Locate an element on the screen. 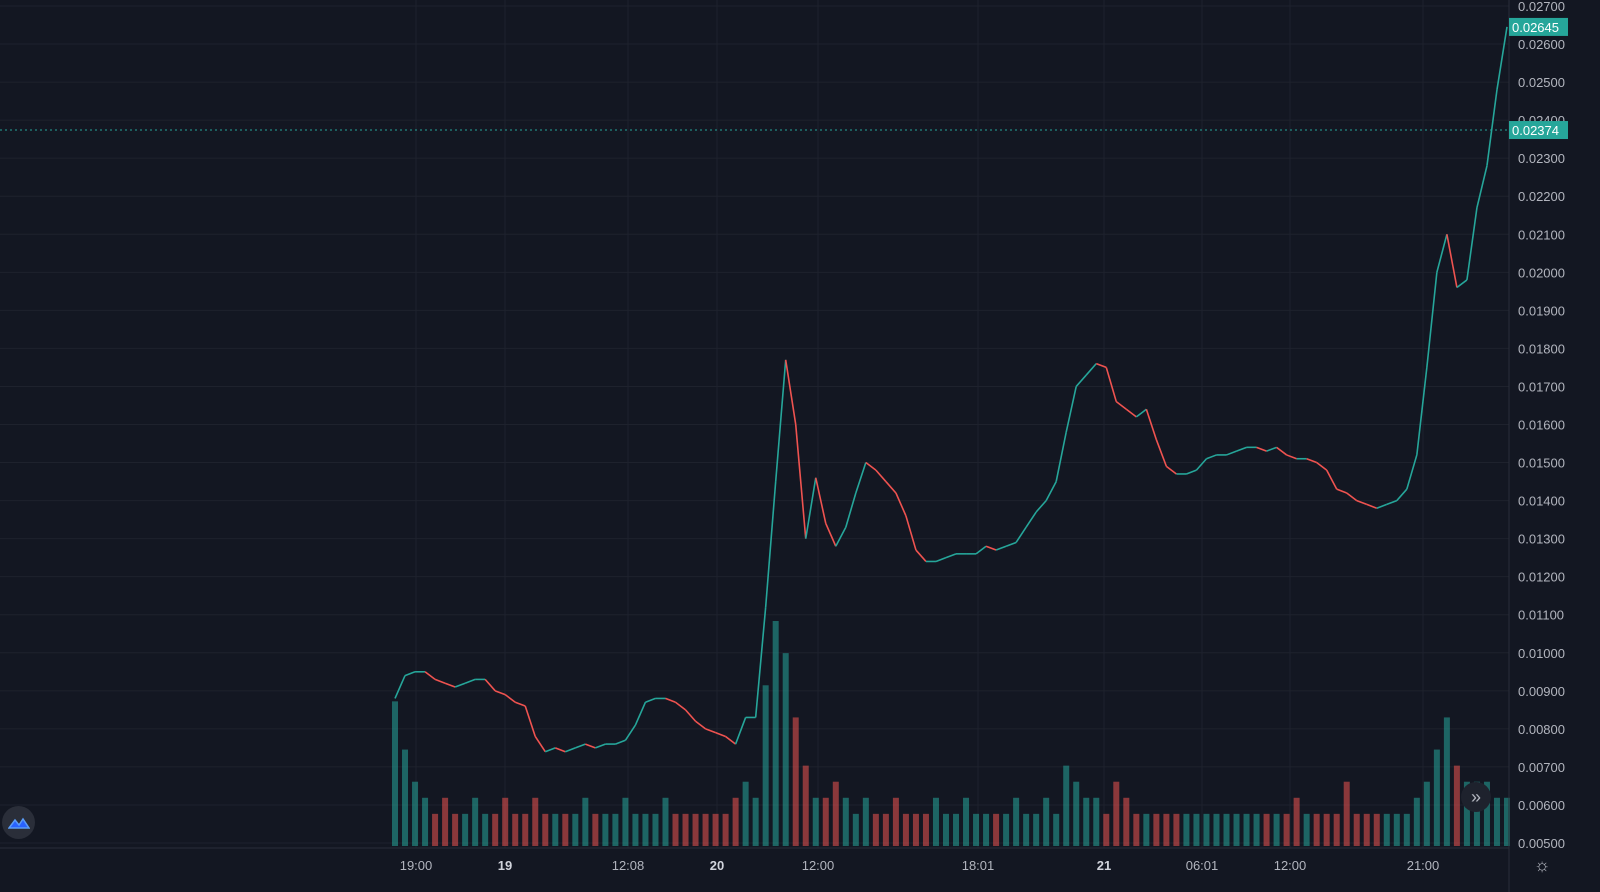 The height and width of the screenshot is (892, 1600). last-price-label: 0.02645 is located at coordinates (1535, 27).